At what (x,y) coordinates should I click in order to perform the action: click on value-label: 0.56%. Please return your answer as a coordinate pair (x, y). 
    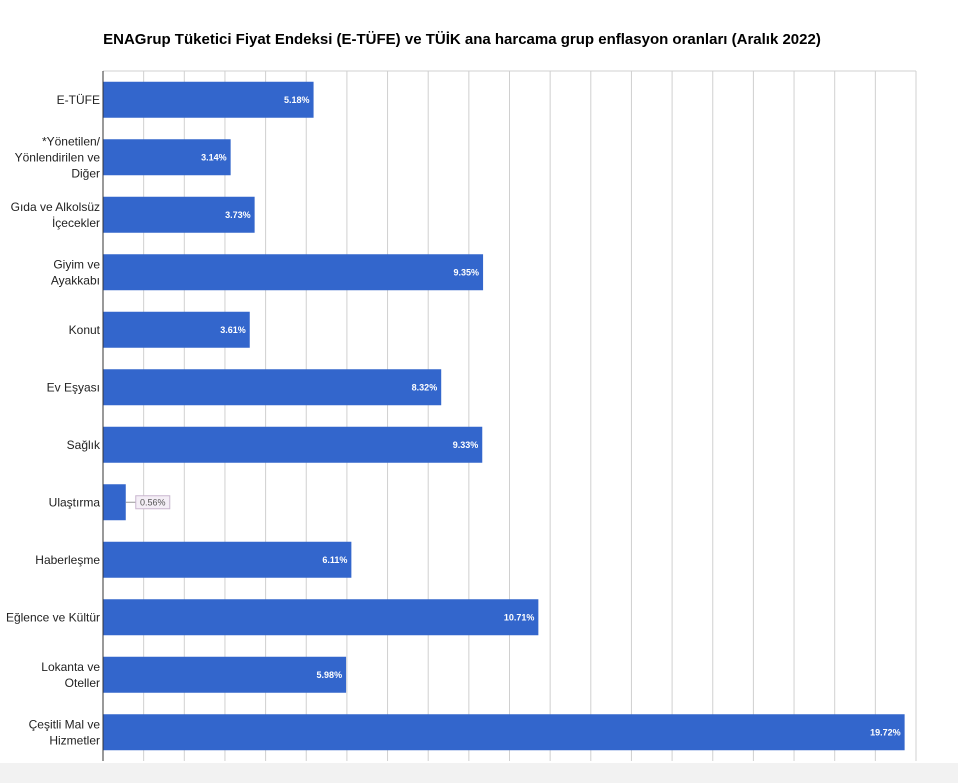
    Looking at the image, I should click on (153, 502).